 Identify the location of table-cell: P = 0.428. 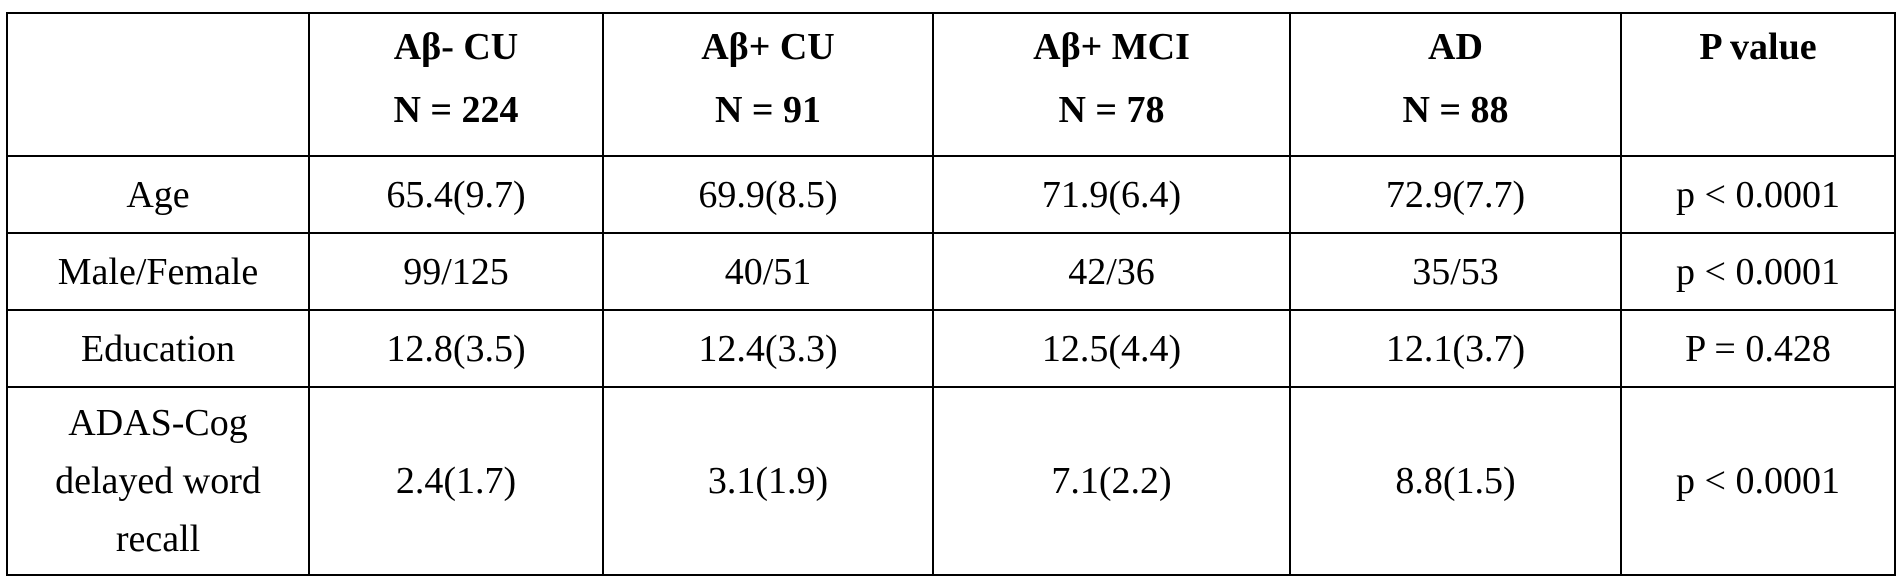
(1758, 348).